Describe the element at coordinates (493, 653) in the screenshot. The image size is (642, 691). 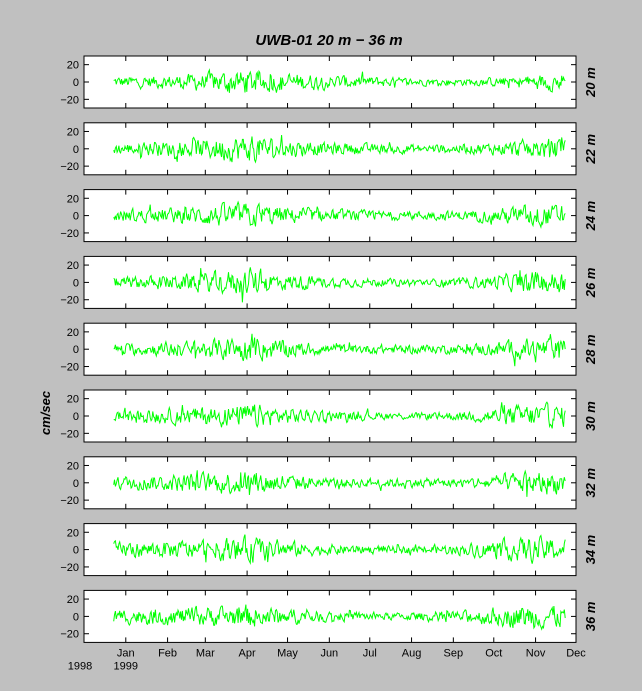
I see `x-tick-label: Oct` at that location.